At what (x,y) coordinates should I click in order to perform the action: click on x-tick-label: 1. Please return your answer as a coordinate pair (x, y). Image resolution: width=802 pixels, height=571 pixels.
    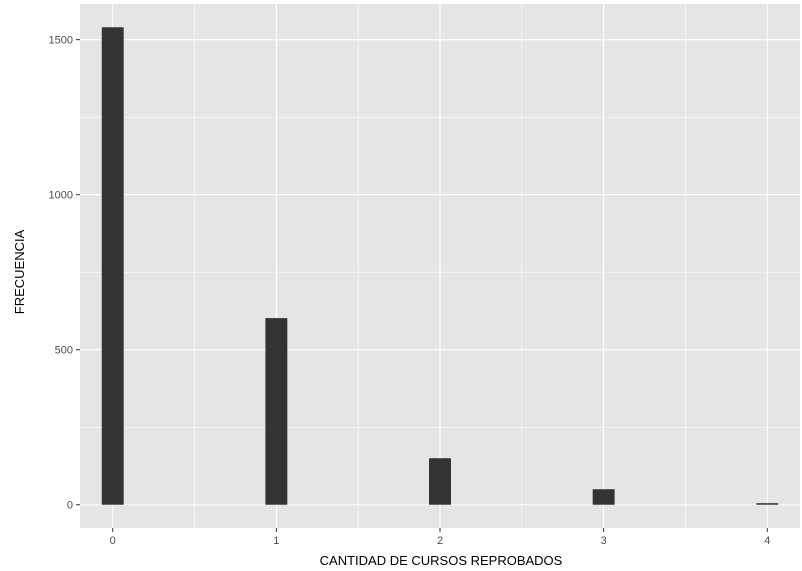
    Looking at the image, I should click on (276, 541).